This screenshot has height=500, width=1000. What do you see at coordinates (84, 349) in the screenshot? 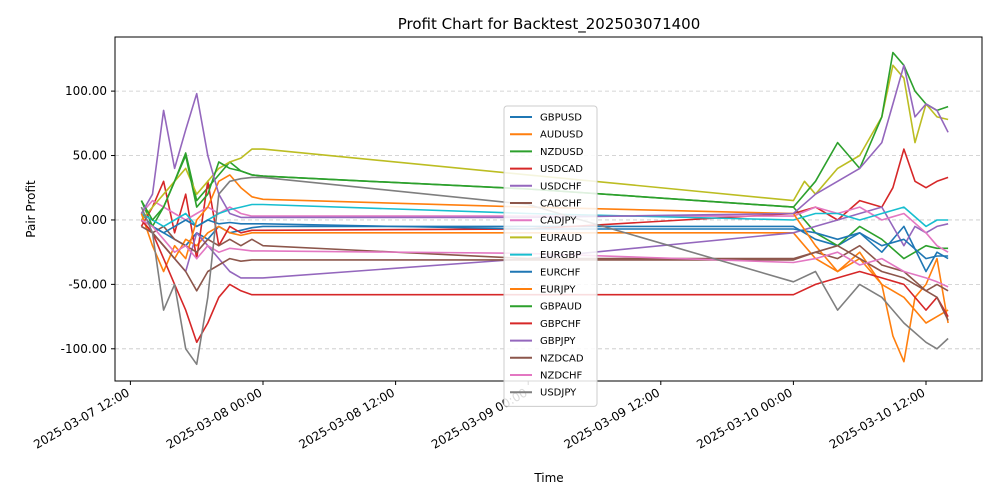
I see `y-tick-label-4: -100.00` at bounding box center [84, 349].